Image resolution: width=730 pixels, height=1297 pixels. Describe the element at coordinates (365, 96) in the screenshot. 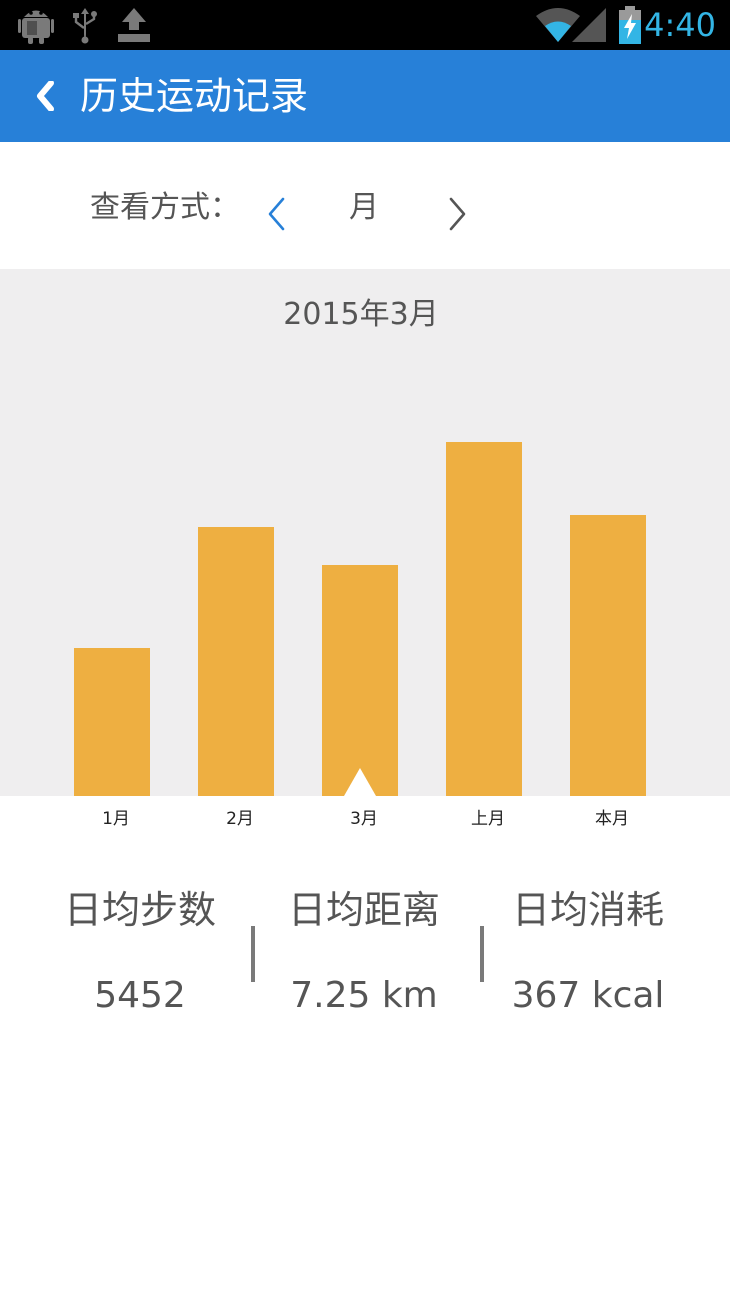

I see `app-bar: 历史运动记录` at that location.